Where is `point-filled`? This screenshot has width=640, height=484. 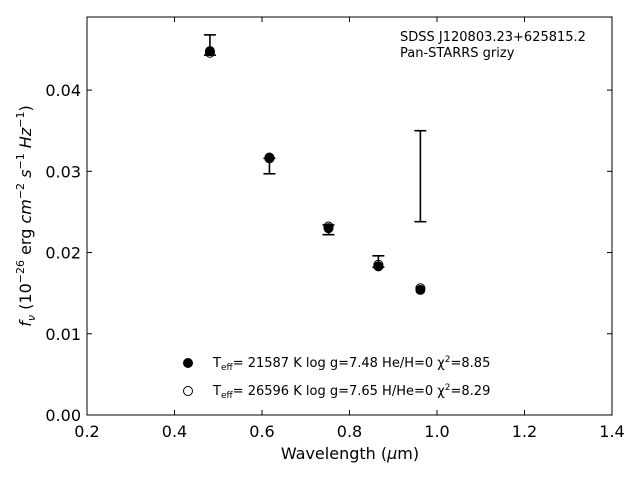 point-filled is located at coordinates (269, 158).